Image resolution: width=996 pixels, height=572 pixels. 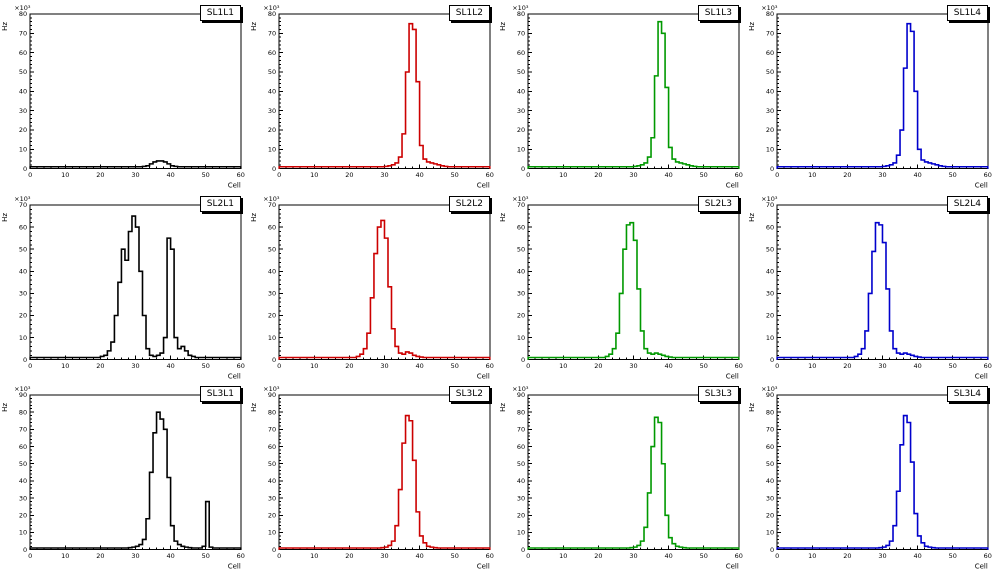 What do you see at coordinates (220, 394) in the screenshot?
I see `stats-box: SL3L1` at bounding box center [220, 394].